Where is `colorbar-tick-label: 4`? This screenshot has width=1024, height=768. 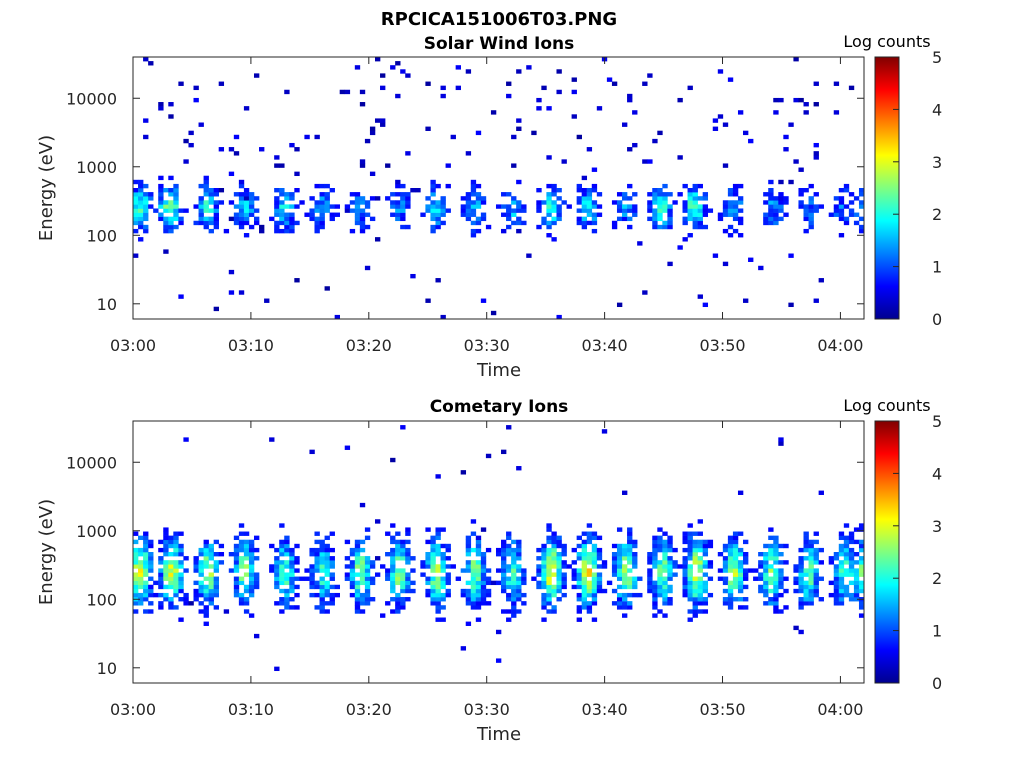 colorbar-tick-label: 4 is located at coordinates (937, 473).